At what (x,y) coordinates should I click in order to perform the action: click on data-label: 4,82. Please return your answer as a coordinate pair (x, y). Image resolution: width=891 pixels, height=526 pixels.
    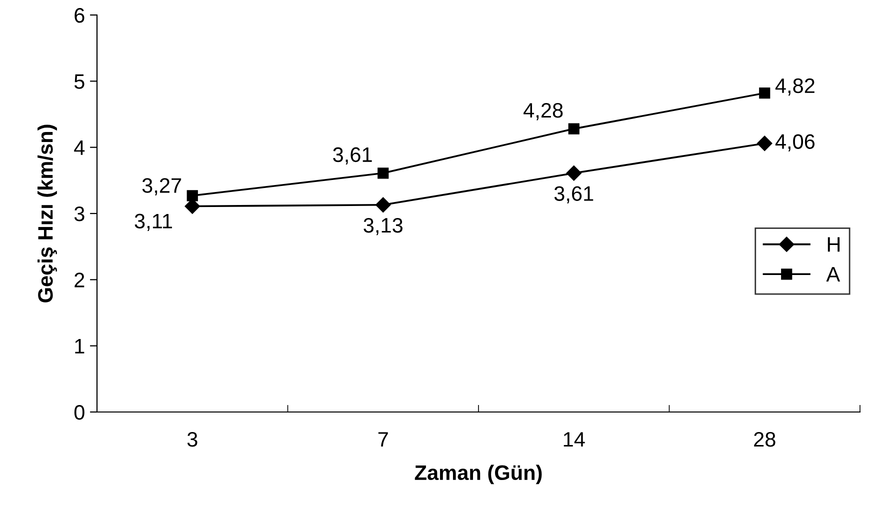
    Looking at the image, I should click on (794, 87).